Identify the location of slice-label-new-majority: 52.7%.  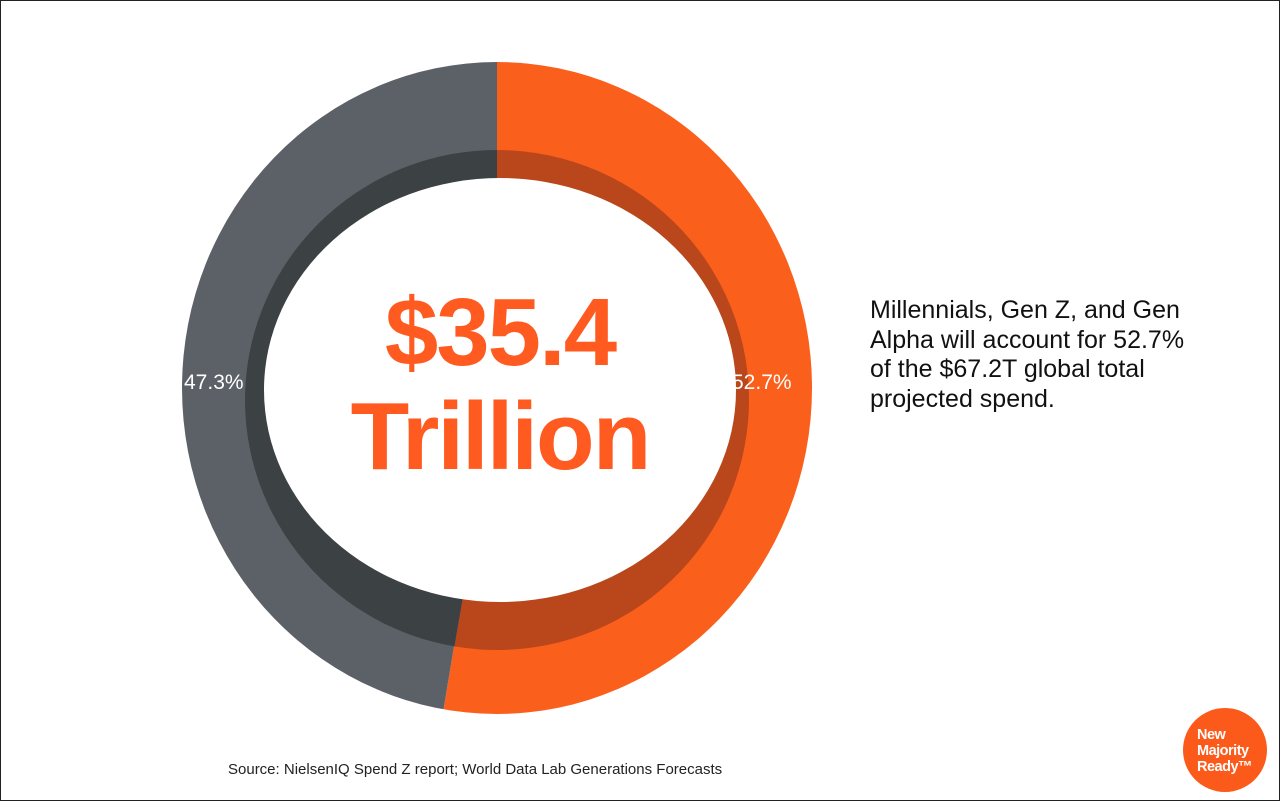
(762, 382).